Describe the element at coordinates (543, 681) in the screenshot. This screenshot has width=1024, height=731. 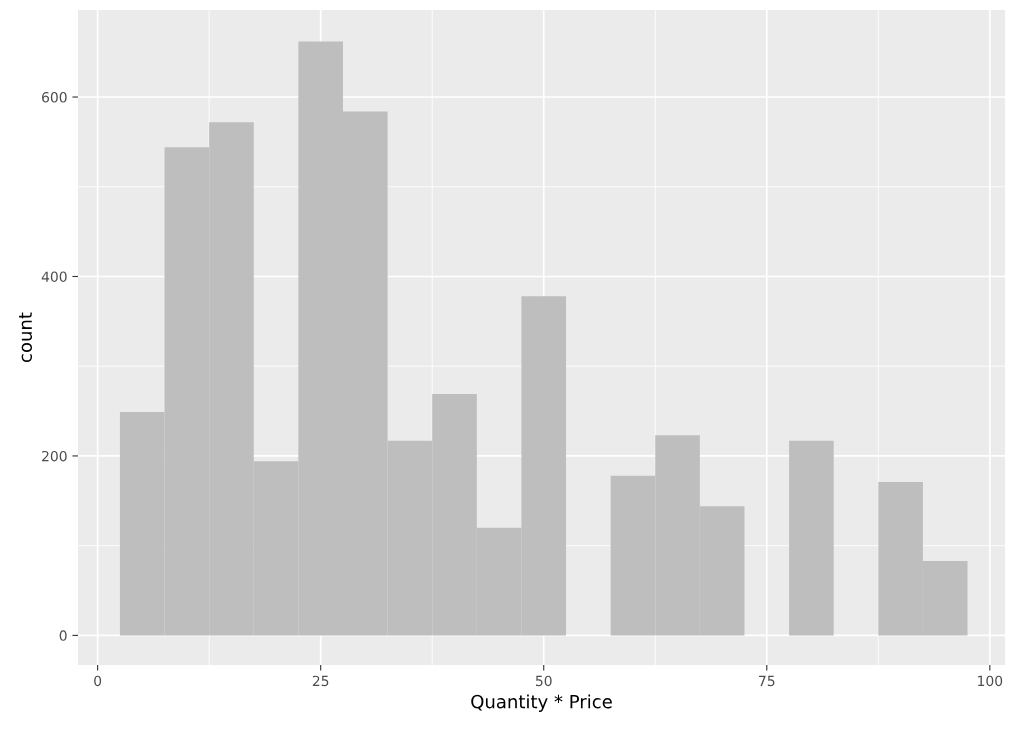
I see `x-tick-label: 50` at that location.